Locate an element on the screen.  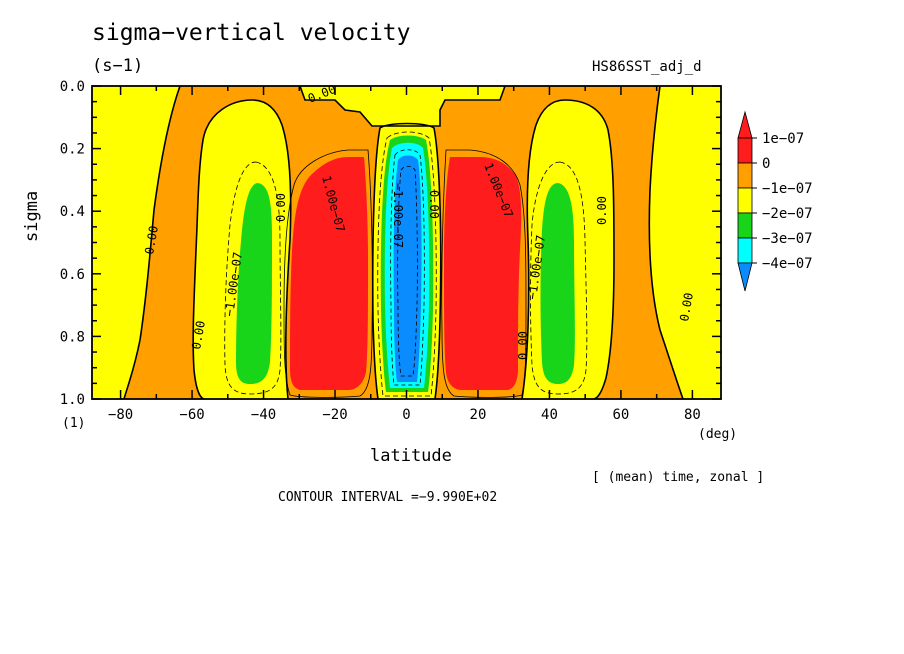
negative-contour-left-outer is located at coordinates (253, 278).